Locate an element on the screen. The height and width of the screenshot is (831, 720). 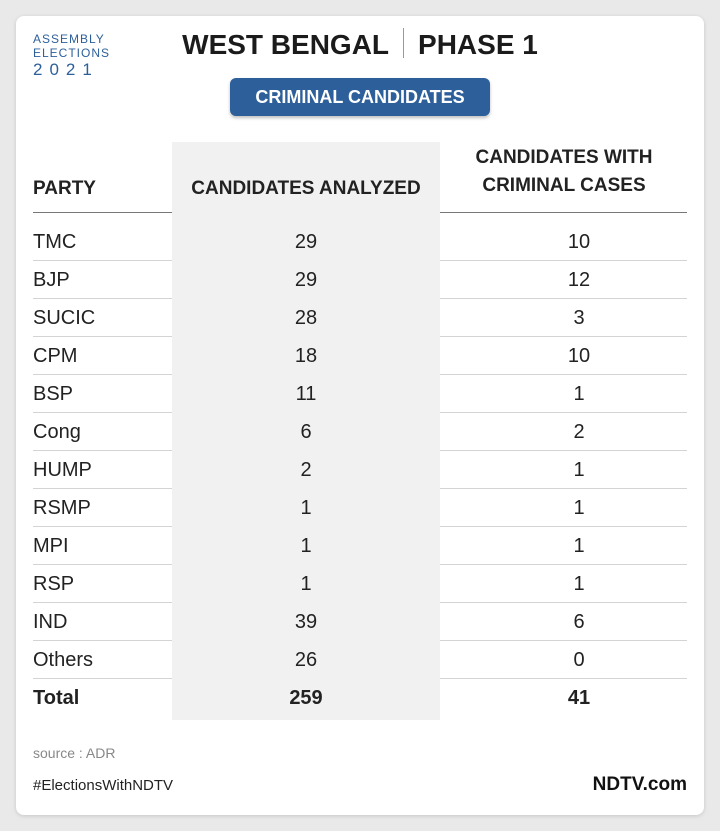
column-header: CANDIDATES ANALYZED is located at coordinates (306, 188).